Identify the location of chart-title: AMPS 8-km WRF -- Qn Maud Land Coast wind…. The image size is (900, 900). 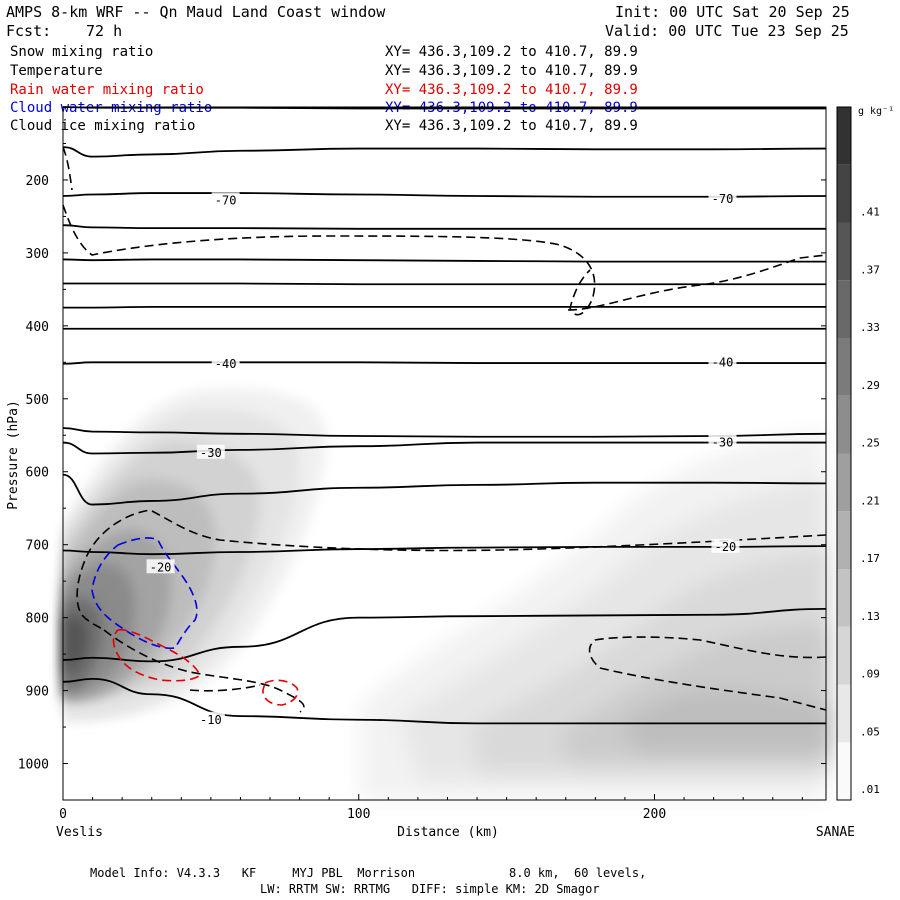
(196, 12).